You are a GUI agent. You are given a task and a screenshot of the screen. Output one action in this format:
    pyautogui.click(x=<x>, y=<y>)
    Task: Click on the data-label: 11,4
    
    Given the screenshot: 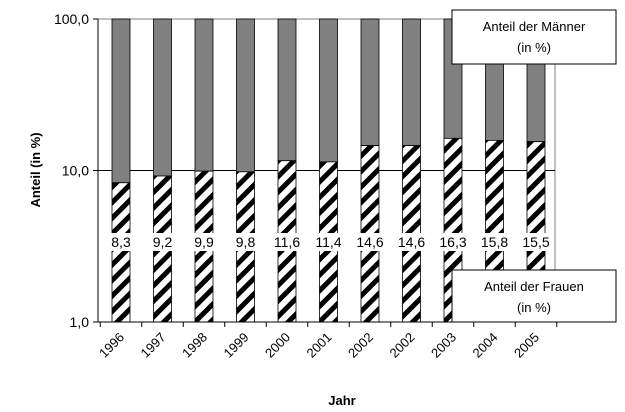 What is the action you would take?
    pyautogui.click(x=328, y=242)
    